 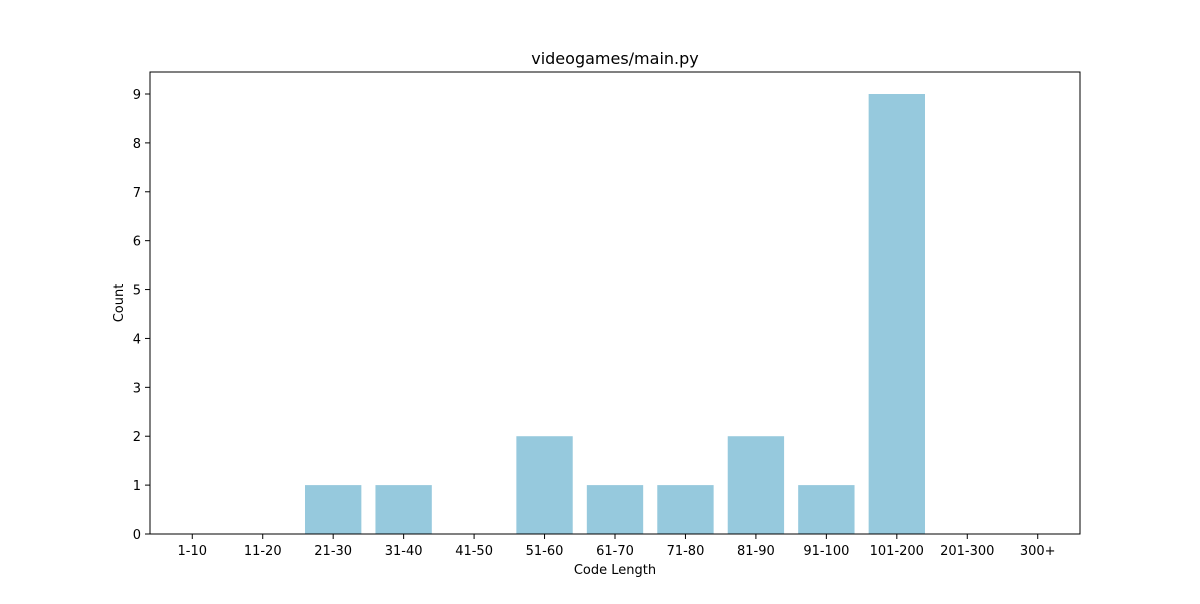 I want to click on y-tick-label: 2, so click(x=137, y=437).